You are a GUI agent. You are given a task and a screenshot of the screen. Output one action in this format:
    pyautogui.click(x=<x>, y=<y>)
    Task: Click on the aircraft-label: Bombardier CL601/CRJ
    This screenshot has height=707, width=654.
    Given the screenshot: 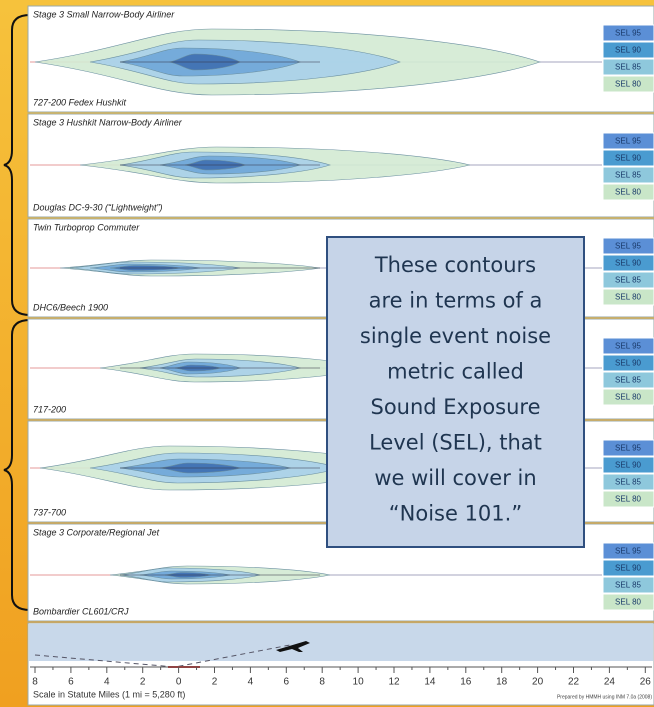 What is the action you would take?
    pyautogui.click(x=81, y=611)
    